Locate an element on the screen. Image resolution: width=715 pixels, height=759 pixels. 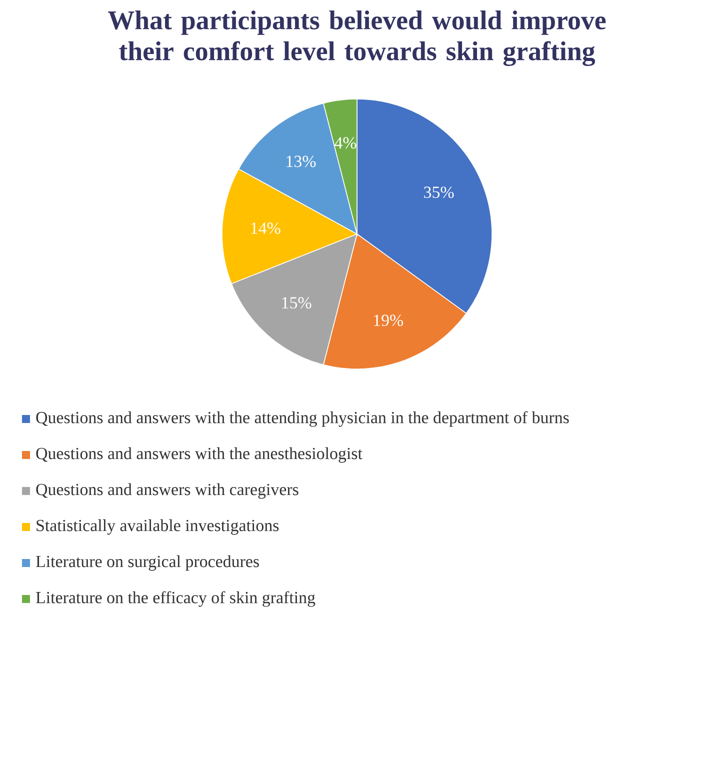
data-label: 13% is located at coordinates (301, 162).